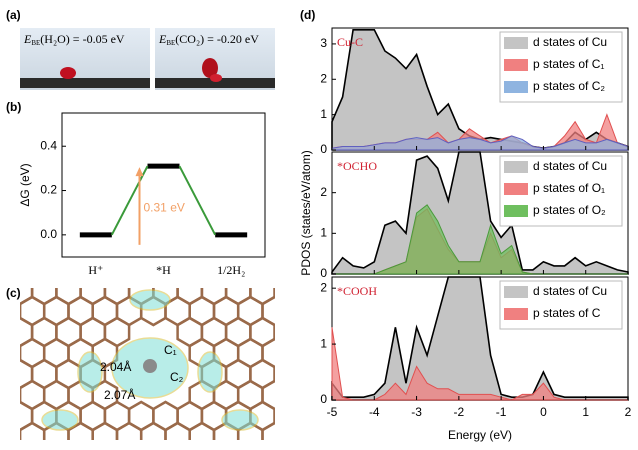 The width and height of the screenshot is (638, 450). I want to click on x-tick-label: *H, so click(163, 270).